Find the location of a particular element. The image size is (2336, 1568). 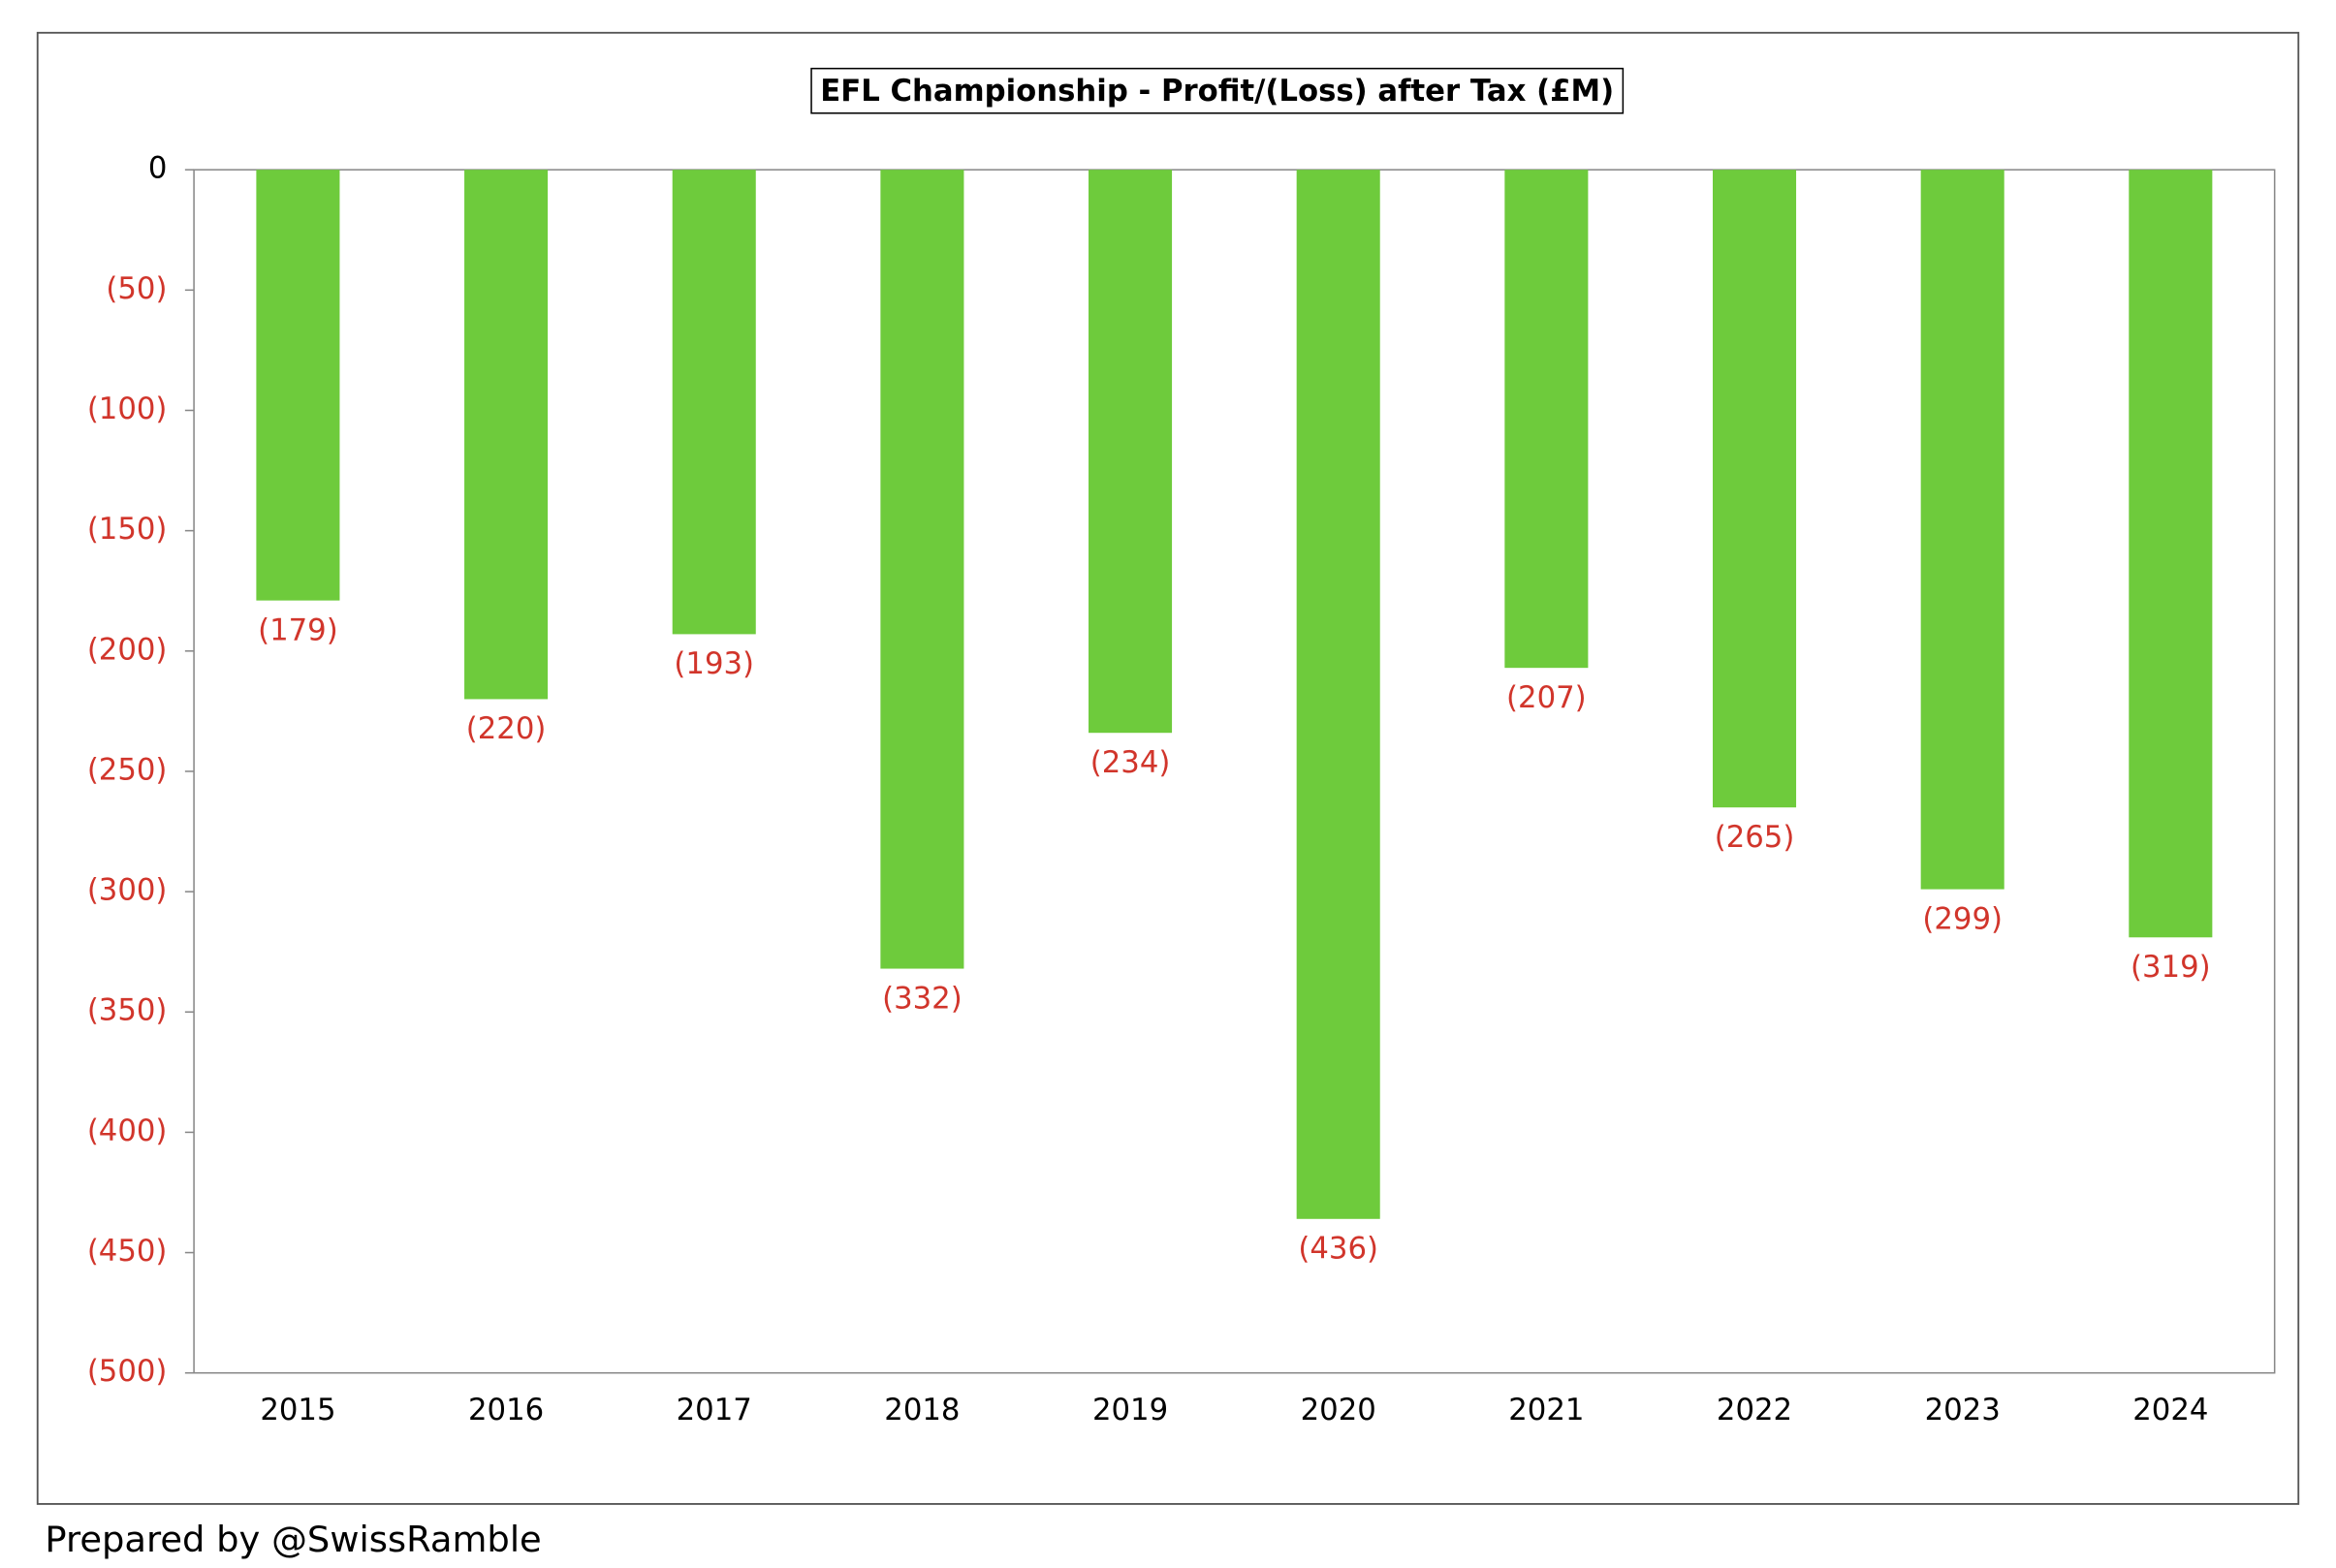

x-tick-label: 2024 is located at coordinates (2170, 1410).